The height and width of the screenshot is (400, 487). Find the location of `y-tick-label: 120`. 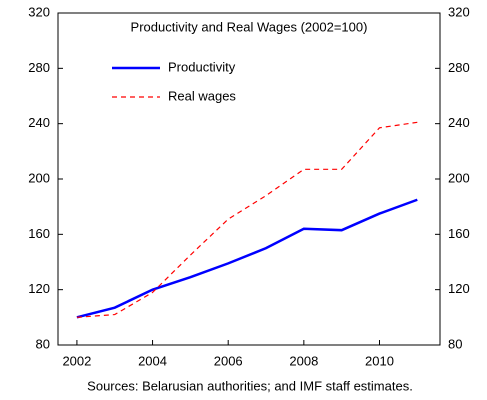

y-tick-label: 120 is located at coordinates (39, 288).